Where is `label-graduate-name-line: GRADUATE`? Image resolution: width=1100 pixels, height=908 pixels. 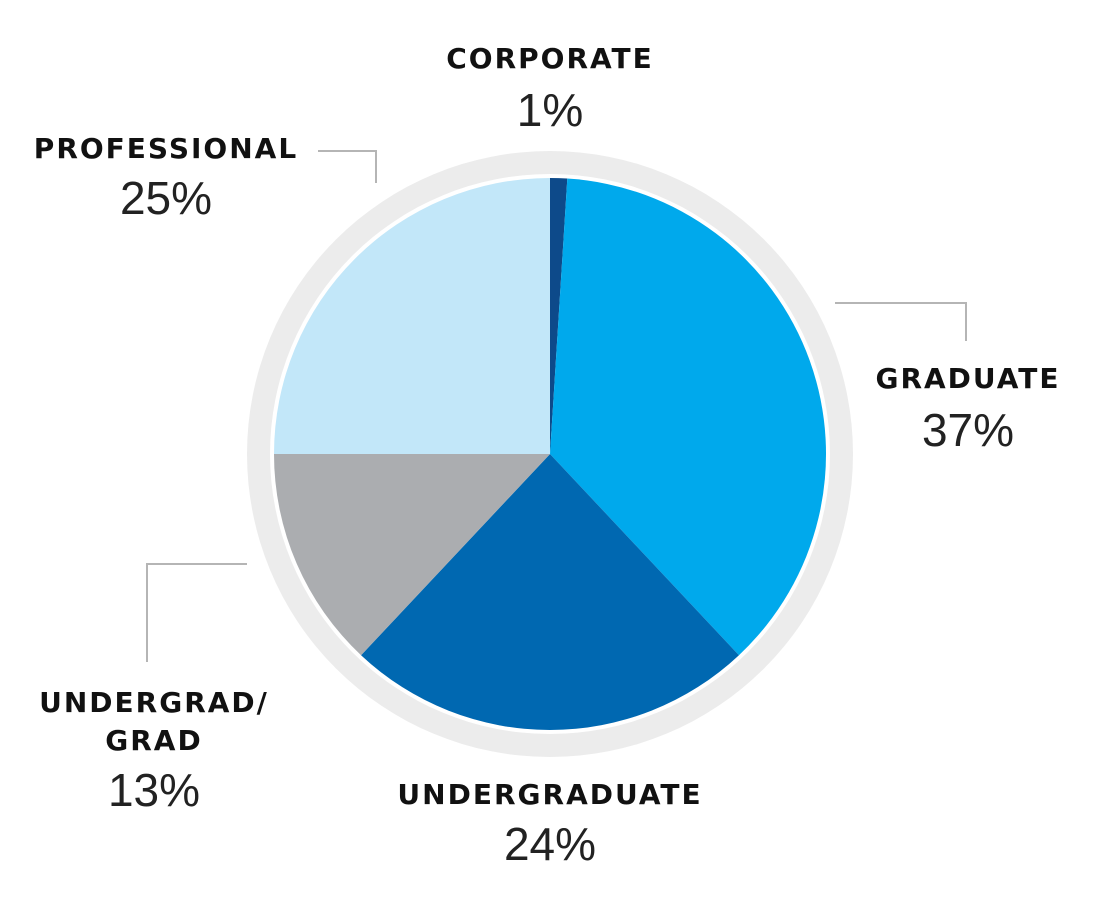
label-graduate-name-line: GRADUATE is located at coordinates (967, 378).